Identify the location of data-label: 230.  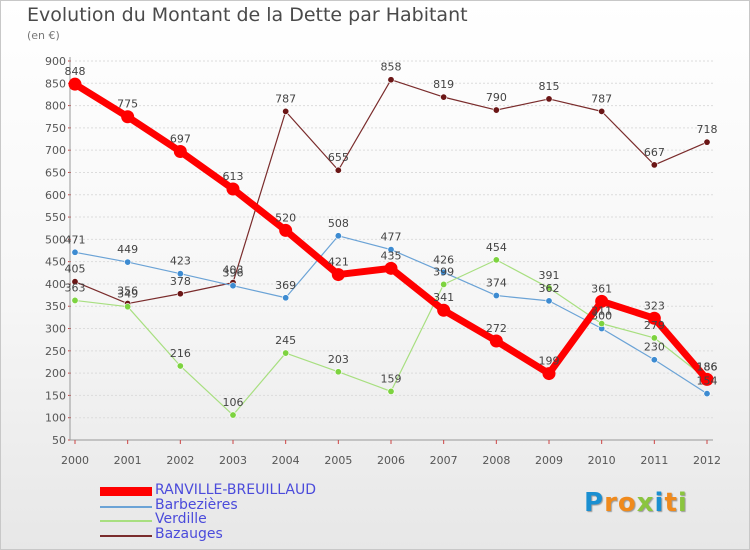
(654, 347).